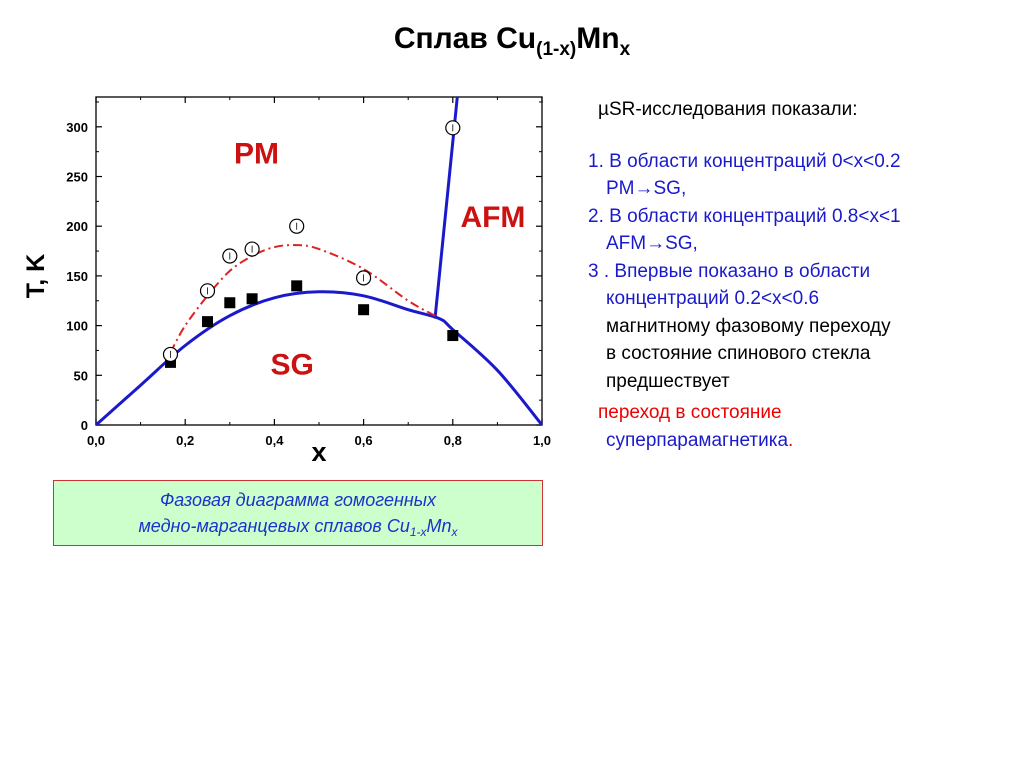  I want to click on y-axis-label: T, K, so click(36, 276).